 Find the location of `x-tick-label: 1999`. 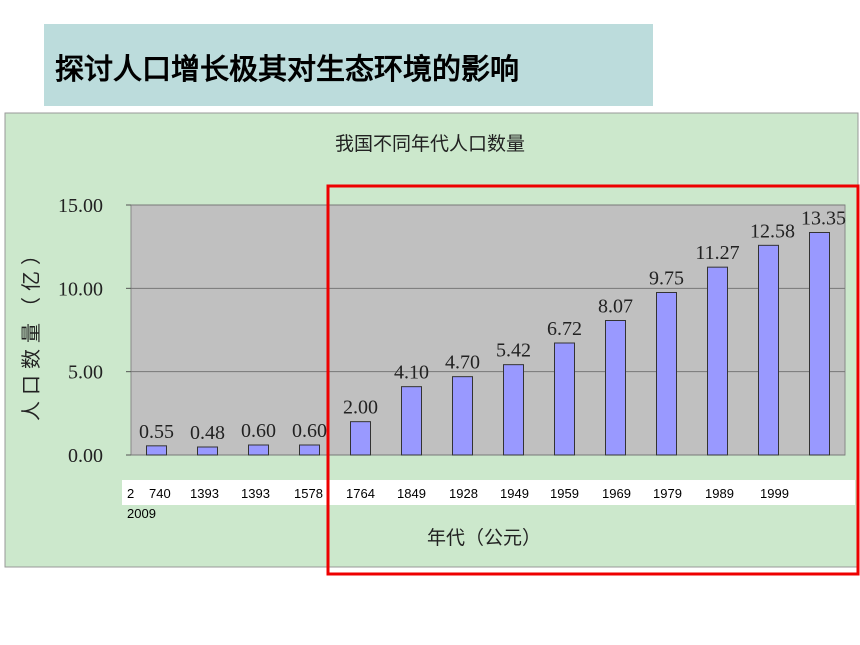

x-tick-label: 1999 is located at coordinates (774, 493).